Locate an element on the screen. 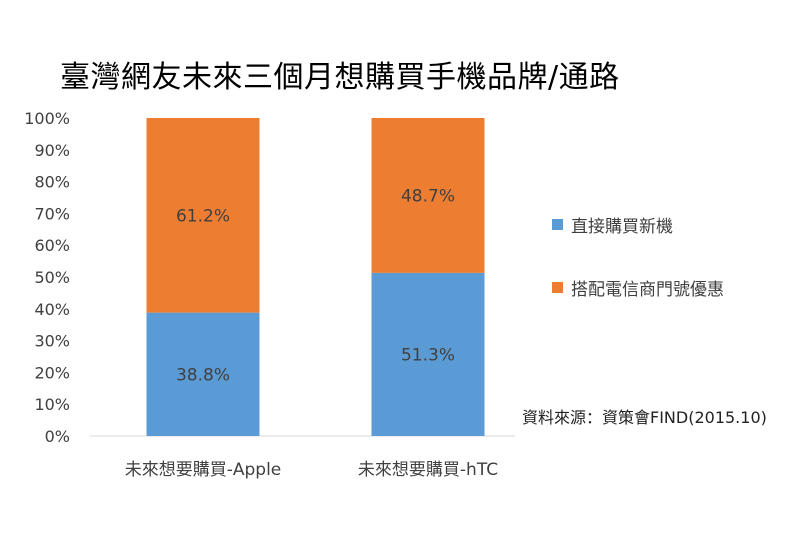  y-tick-label: 70% is located at coordinates (52, 213).